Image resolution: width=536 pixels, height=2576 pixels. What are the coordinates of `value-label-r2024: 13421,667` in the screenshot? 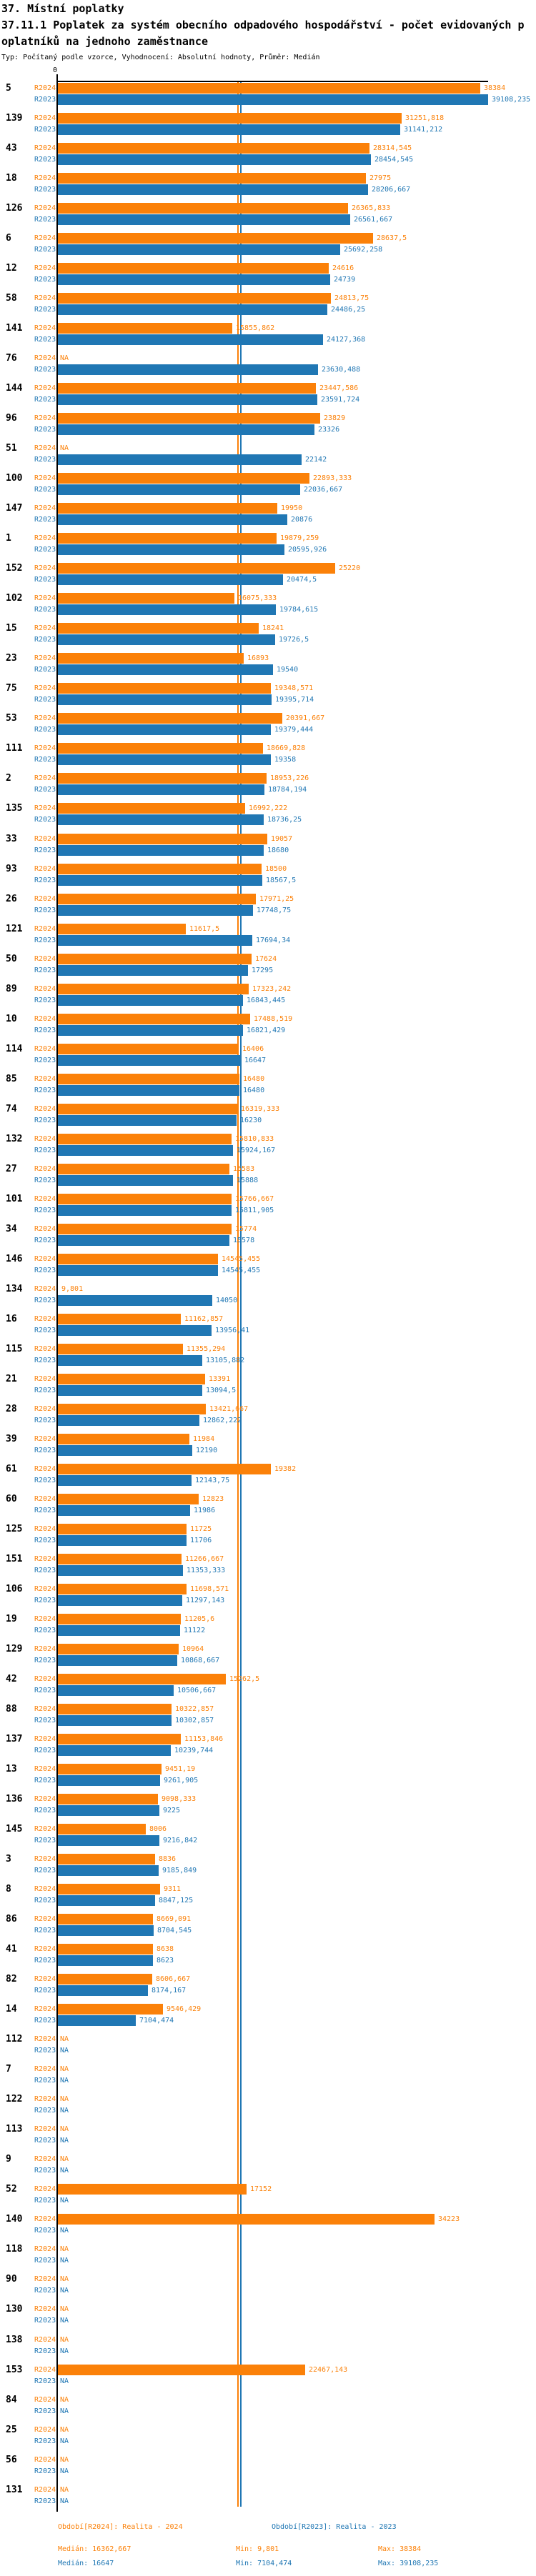 It's located at (229, 1409).